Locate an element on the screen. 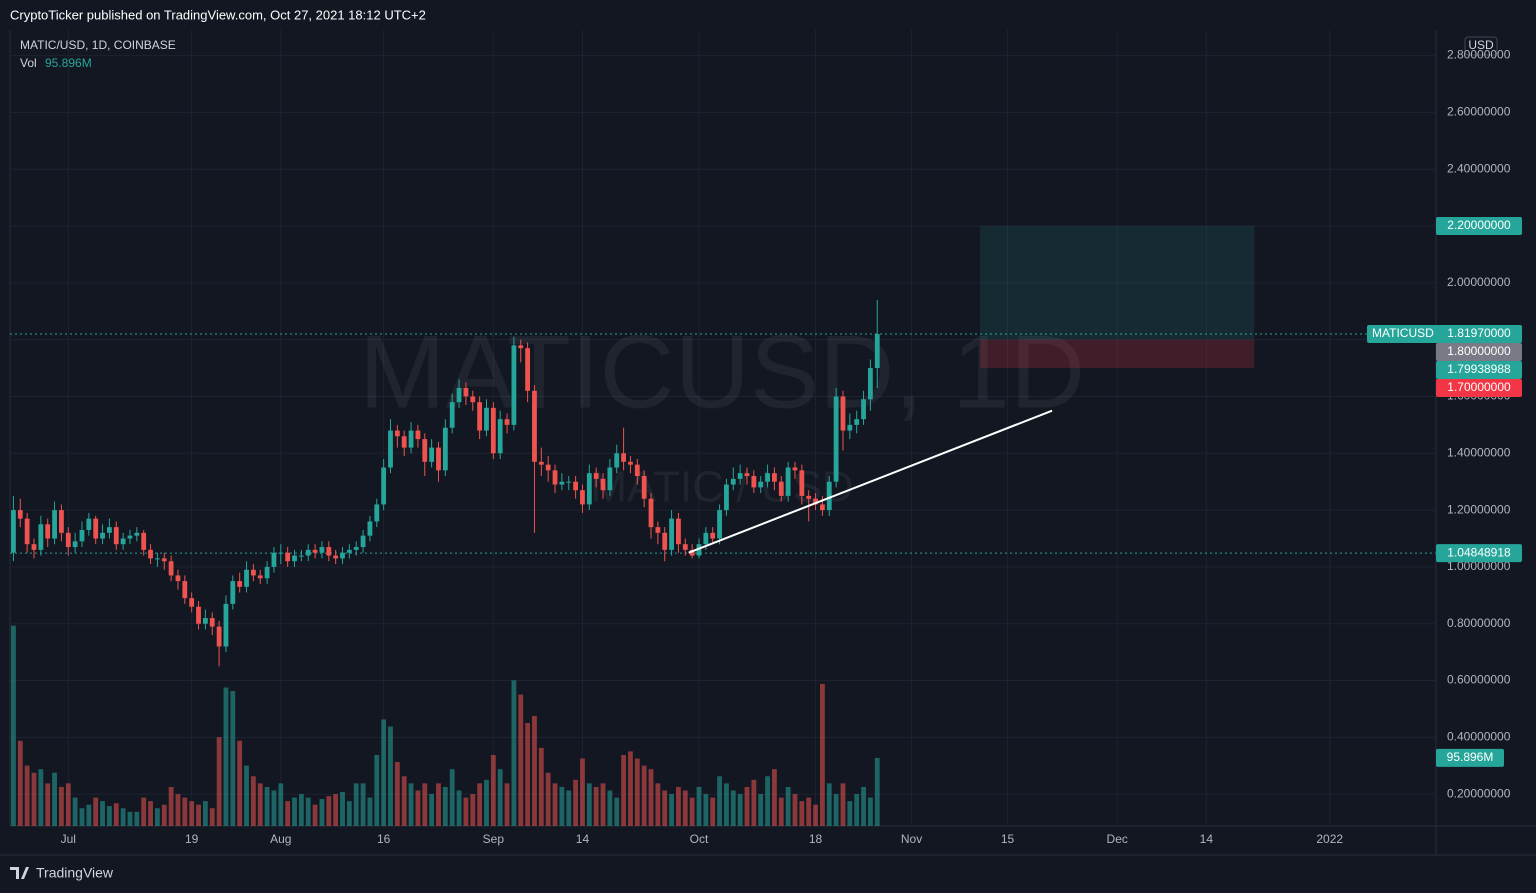  y-tick-label: 1.00000000 is located at coordinates (1479, 566).